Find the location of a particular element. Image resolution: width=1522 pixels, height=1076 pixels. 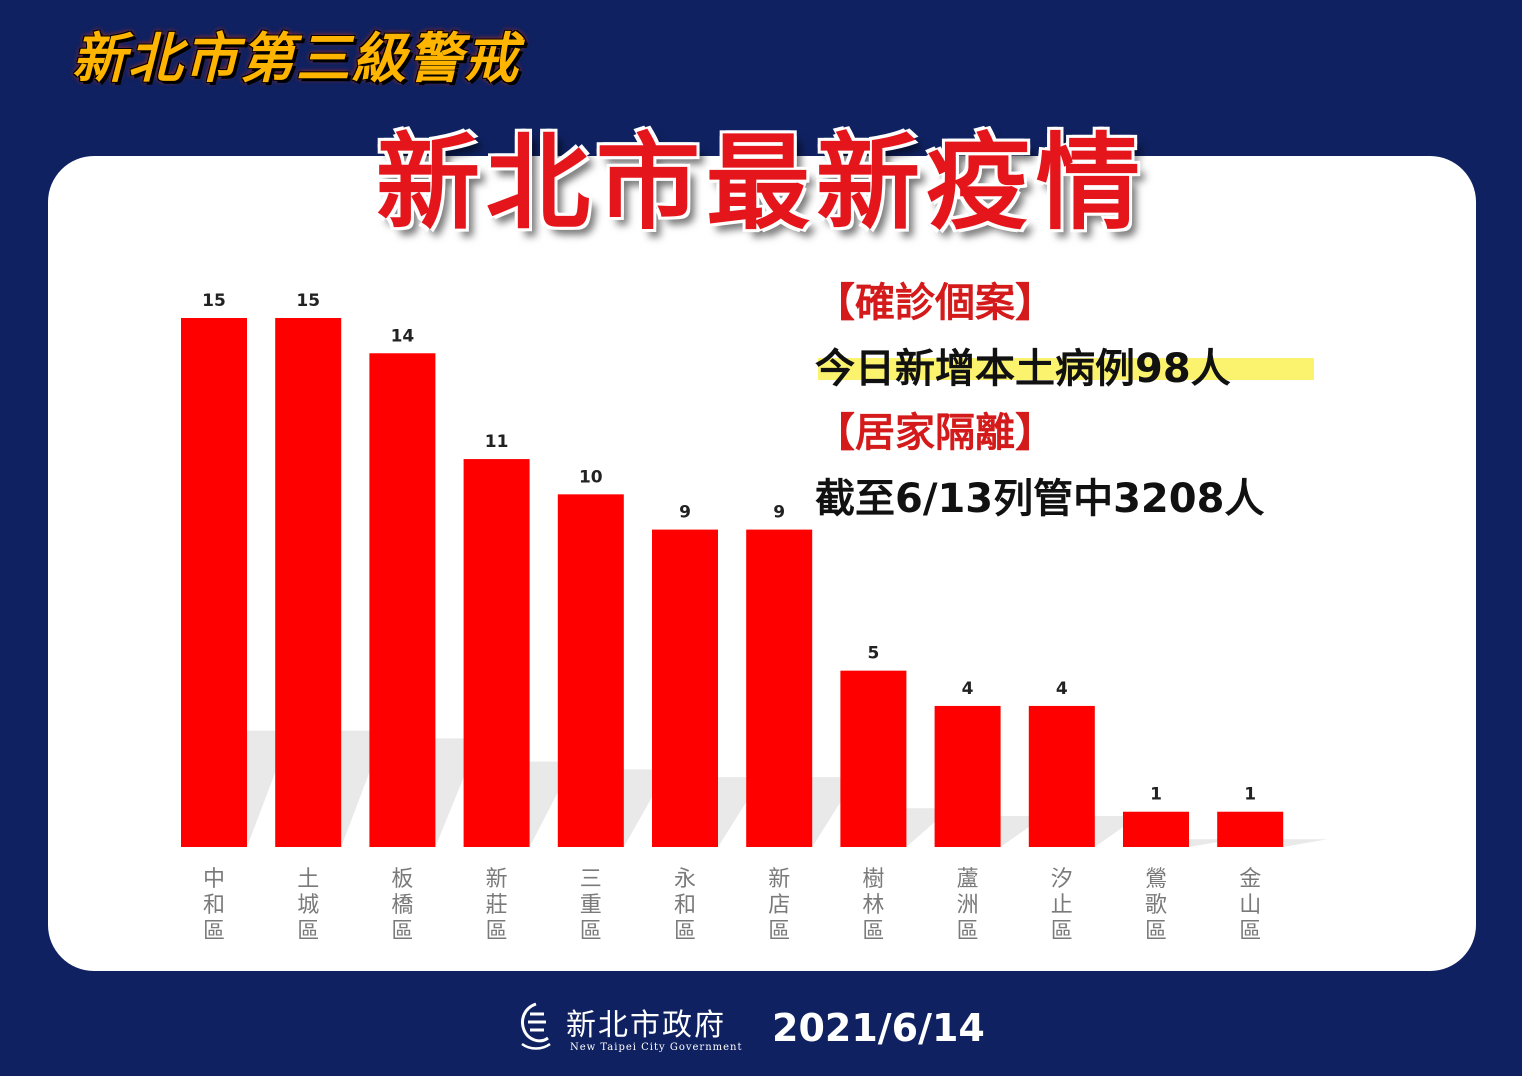

category-label: 汐止區 is located at coordinates (1062, 905).